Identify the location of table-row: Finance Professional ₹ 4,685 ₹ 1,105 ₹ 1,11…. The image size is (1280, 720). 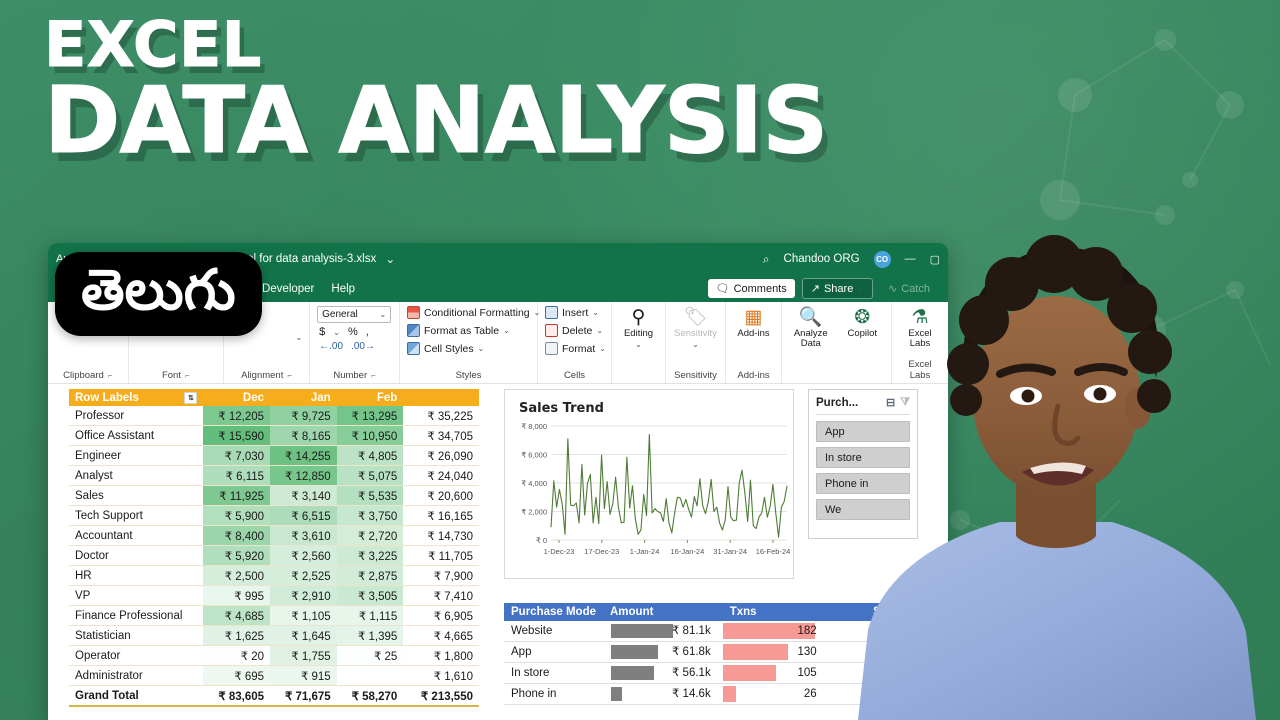
(274, 615).